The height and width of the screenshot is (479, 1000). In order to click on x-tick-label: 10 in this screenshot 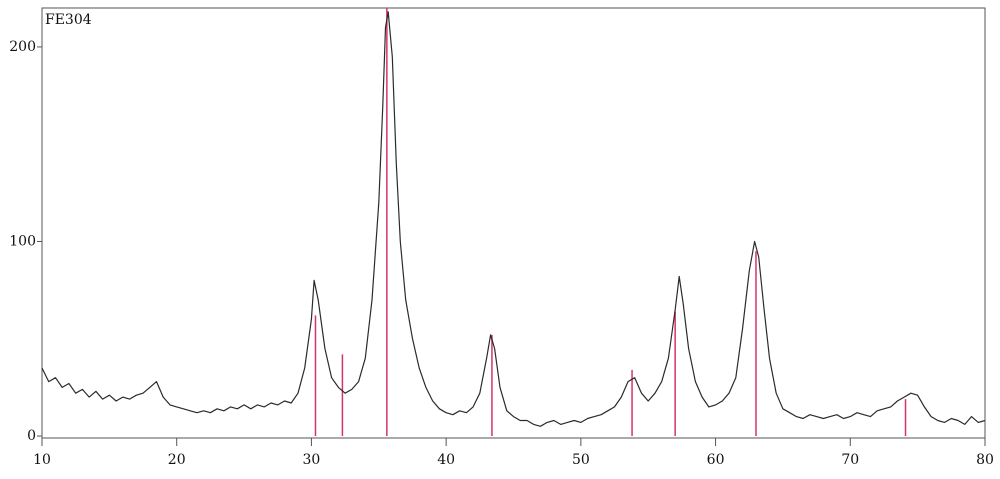, I will do `click(42, 460)`.